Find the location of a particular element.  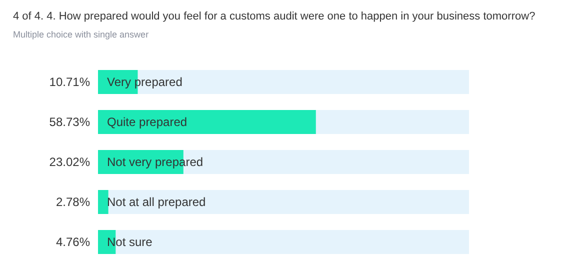

bar is located at coordinates (103, 202).